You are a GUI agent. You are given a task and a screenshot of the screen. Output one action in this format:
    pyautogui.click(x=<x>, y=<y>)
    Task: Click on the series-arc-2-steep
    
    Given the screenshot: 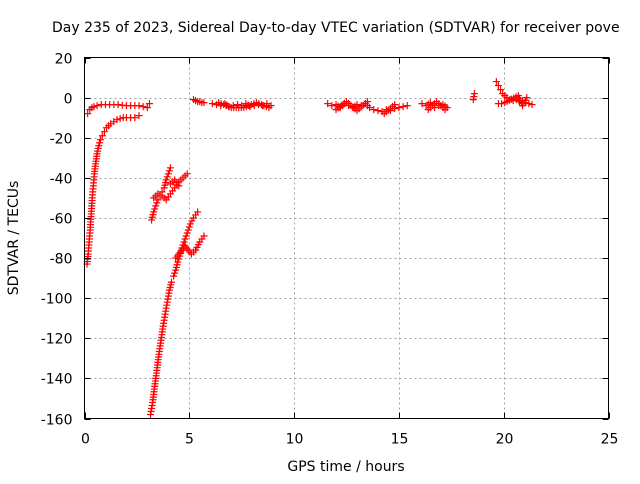 What is the action you would take?
    pyautogui.click(x=161, y=348)
    